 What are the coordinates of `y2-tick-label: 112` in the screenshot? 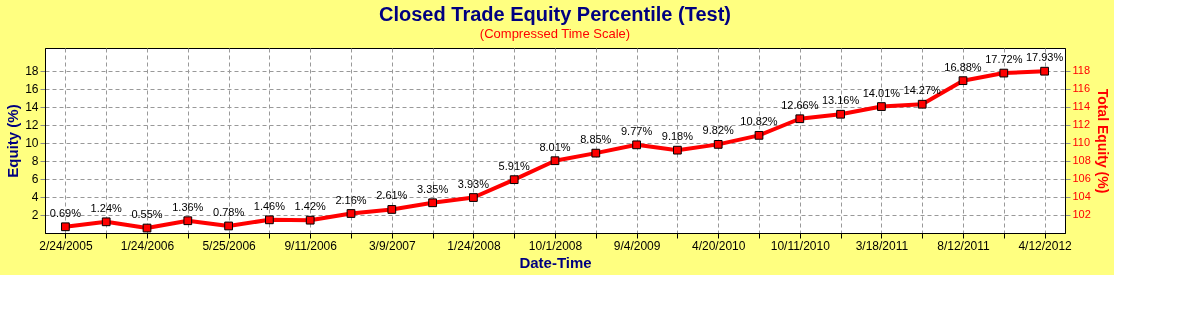 It's located at (1081, 124).